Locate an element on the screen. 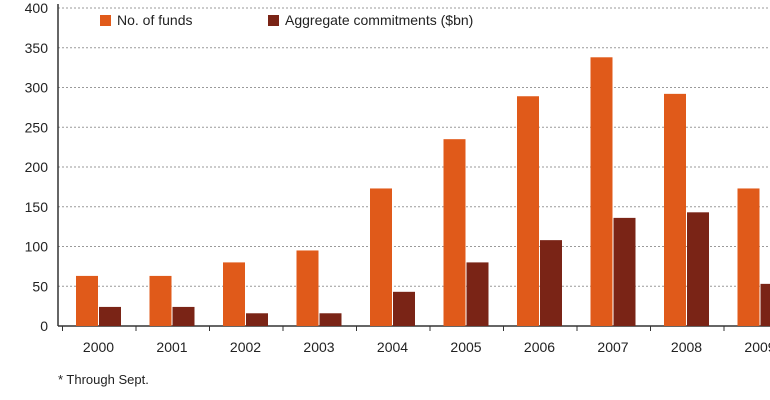 This screenshot has width=770, height=400. x-tick-label: 2004 is located at coordinates (392, 347).